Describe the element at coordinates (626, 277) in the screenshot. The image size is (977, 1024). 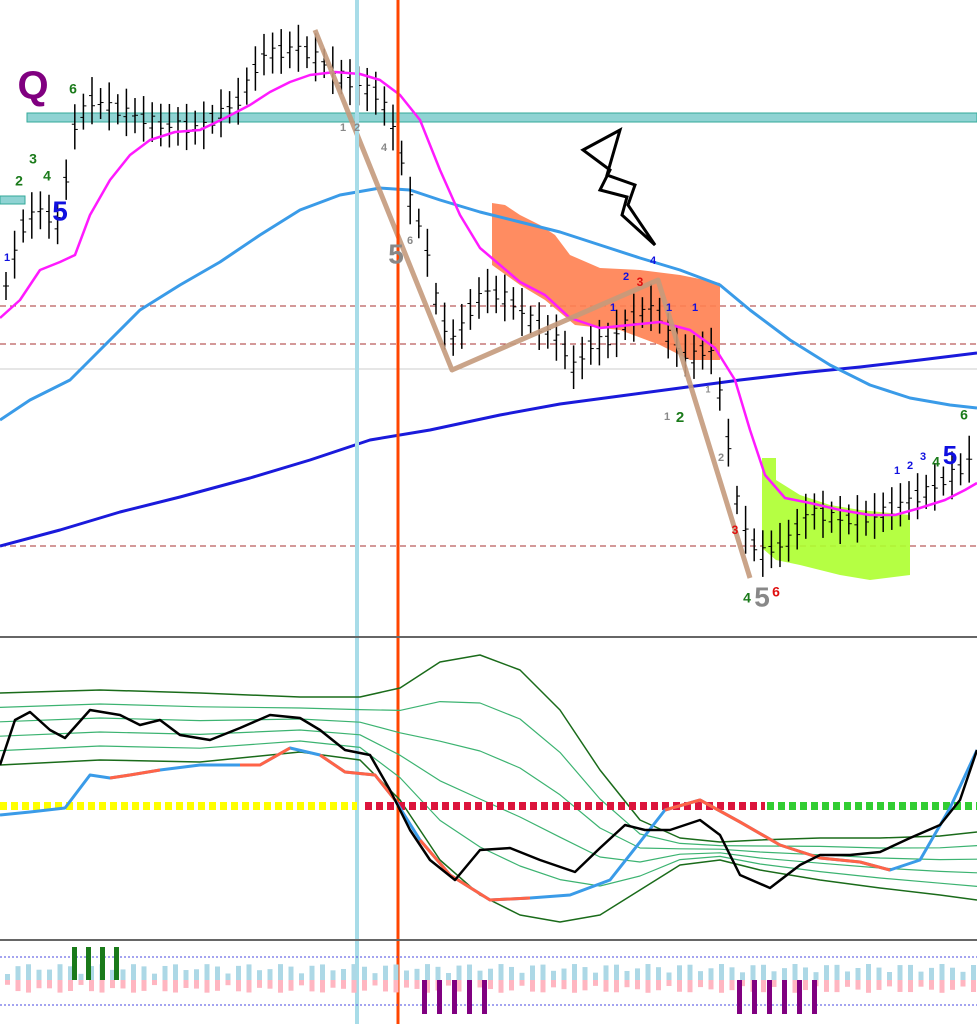
I see `count-label: 2` at that location.